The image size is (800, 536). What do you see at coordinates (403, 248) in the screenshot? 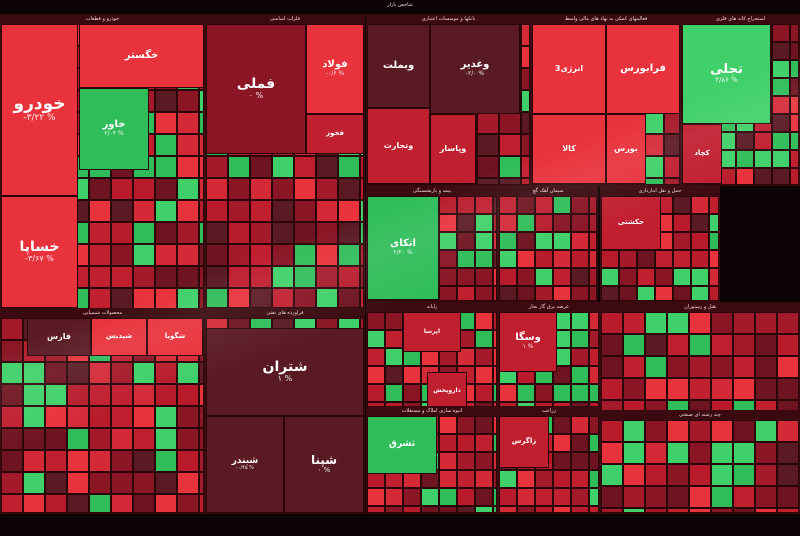
I see `stock-tile: اتکای ۲/۲۰ %` at bounding box center [403, 248].